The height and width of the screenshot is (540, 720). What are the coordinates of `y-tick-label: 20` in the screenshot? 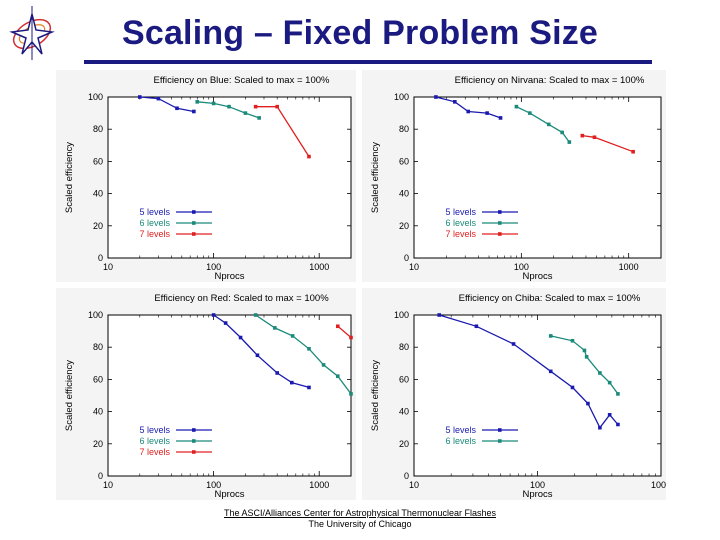 It's located at (98, 226).